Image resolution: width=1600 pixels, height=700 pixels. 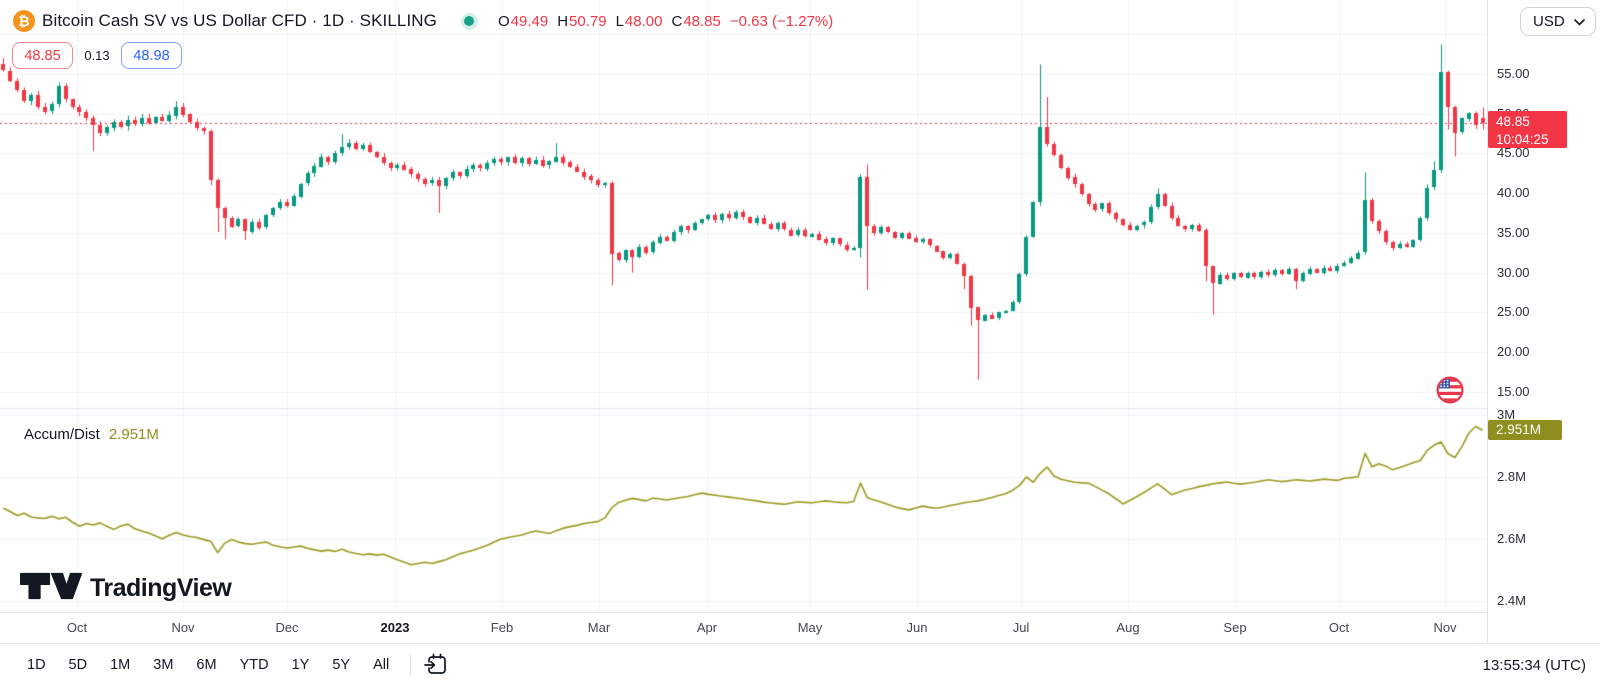 I want to click on indicator-axis-label: 2.951M, so click(x=1525, y=430).